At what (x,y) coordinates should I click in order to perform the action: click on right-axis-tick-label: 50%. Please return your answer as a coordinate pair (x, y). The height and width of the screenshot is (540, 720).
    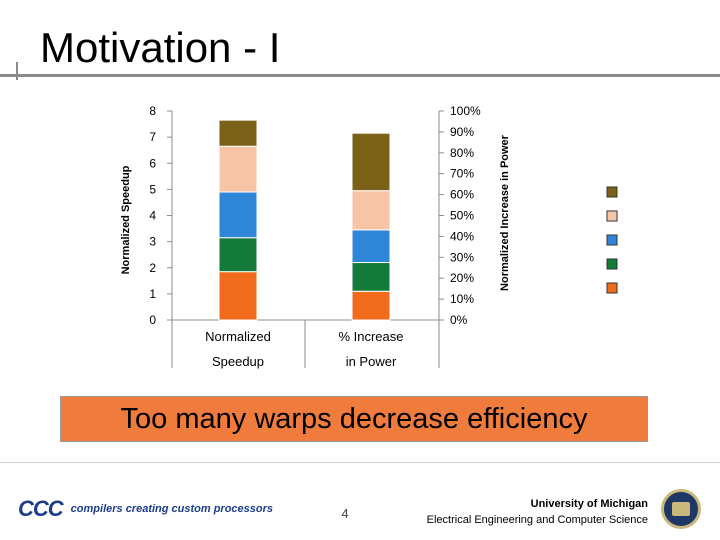
    Looking at the image, I should click on (462, 216).